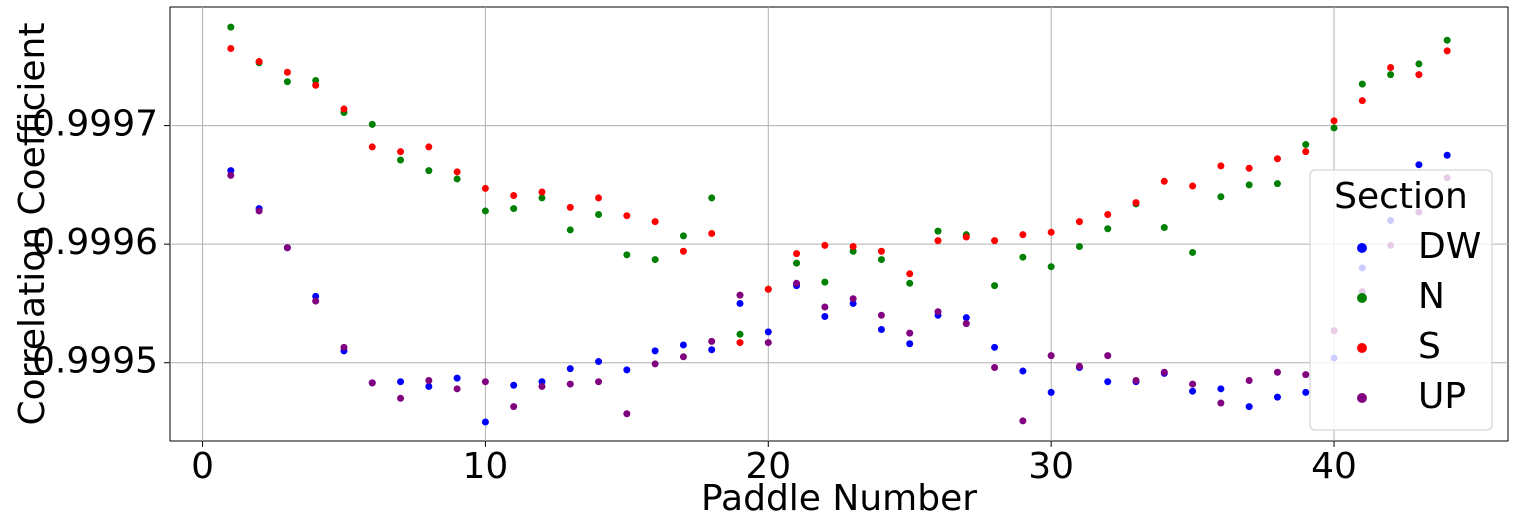 The width and height of the screenshot is (1516, 526). I want to click on x-tick-label: 20, so click(768, 466).